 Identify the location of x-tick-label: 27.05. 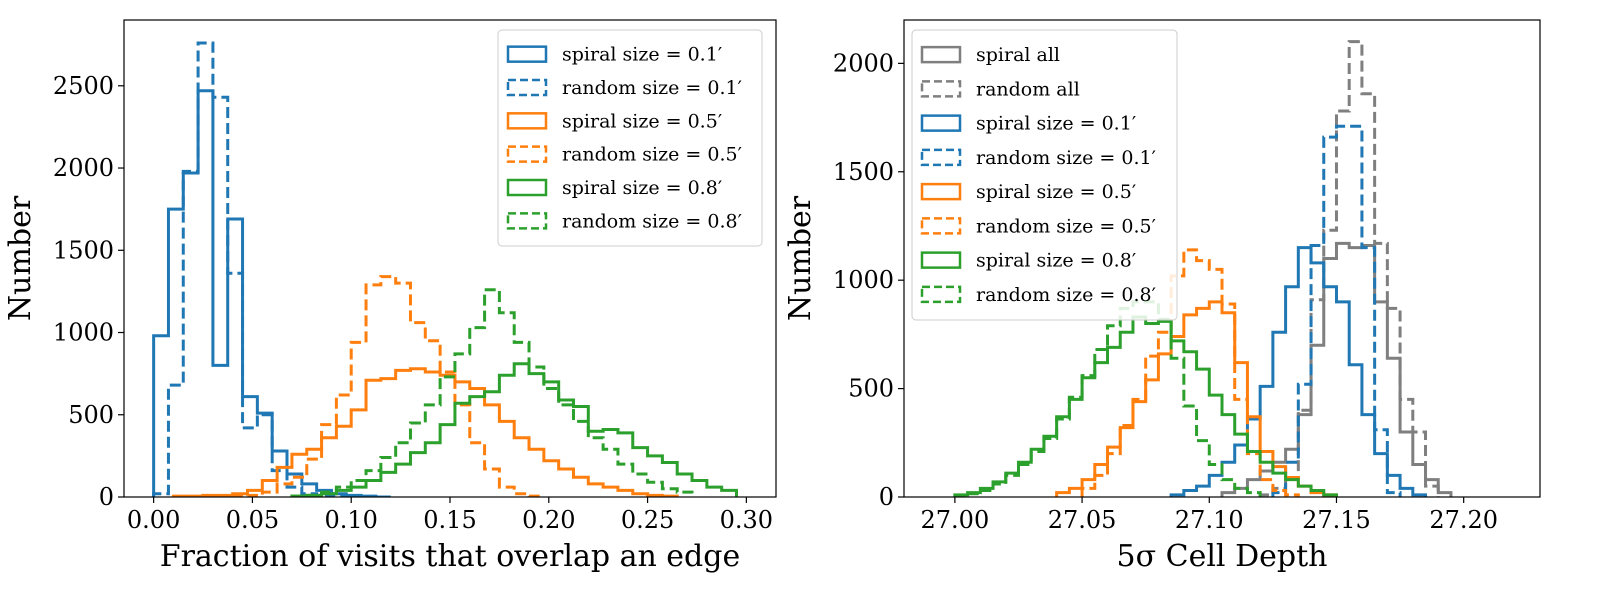
(1082, 520).